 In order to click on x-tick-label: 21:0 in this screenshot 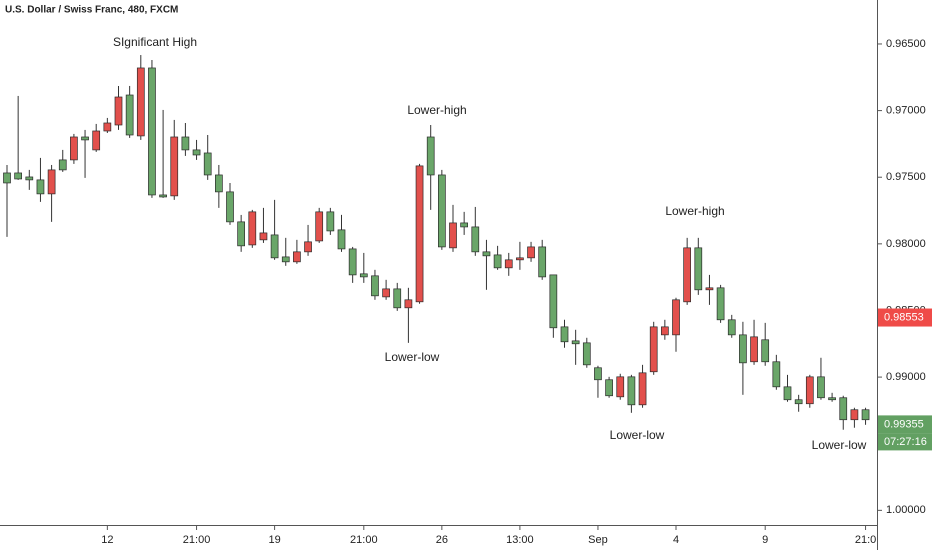, I will do `click(865, 540)`.